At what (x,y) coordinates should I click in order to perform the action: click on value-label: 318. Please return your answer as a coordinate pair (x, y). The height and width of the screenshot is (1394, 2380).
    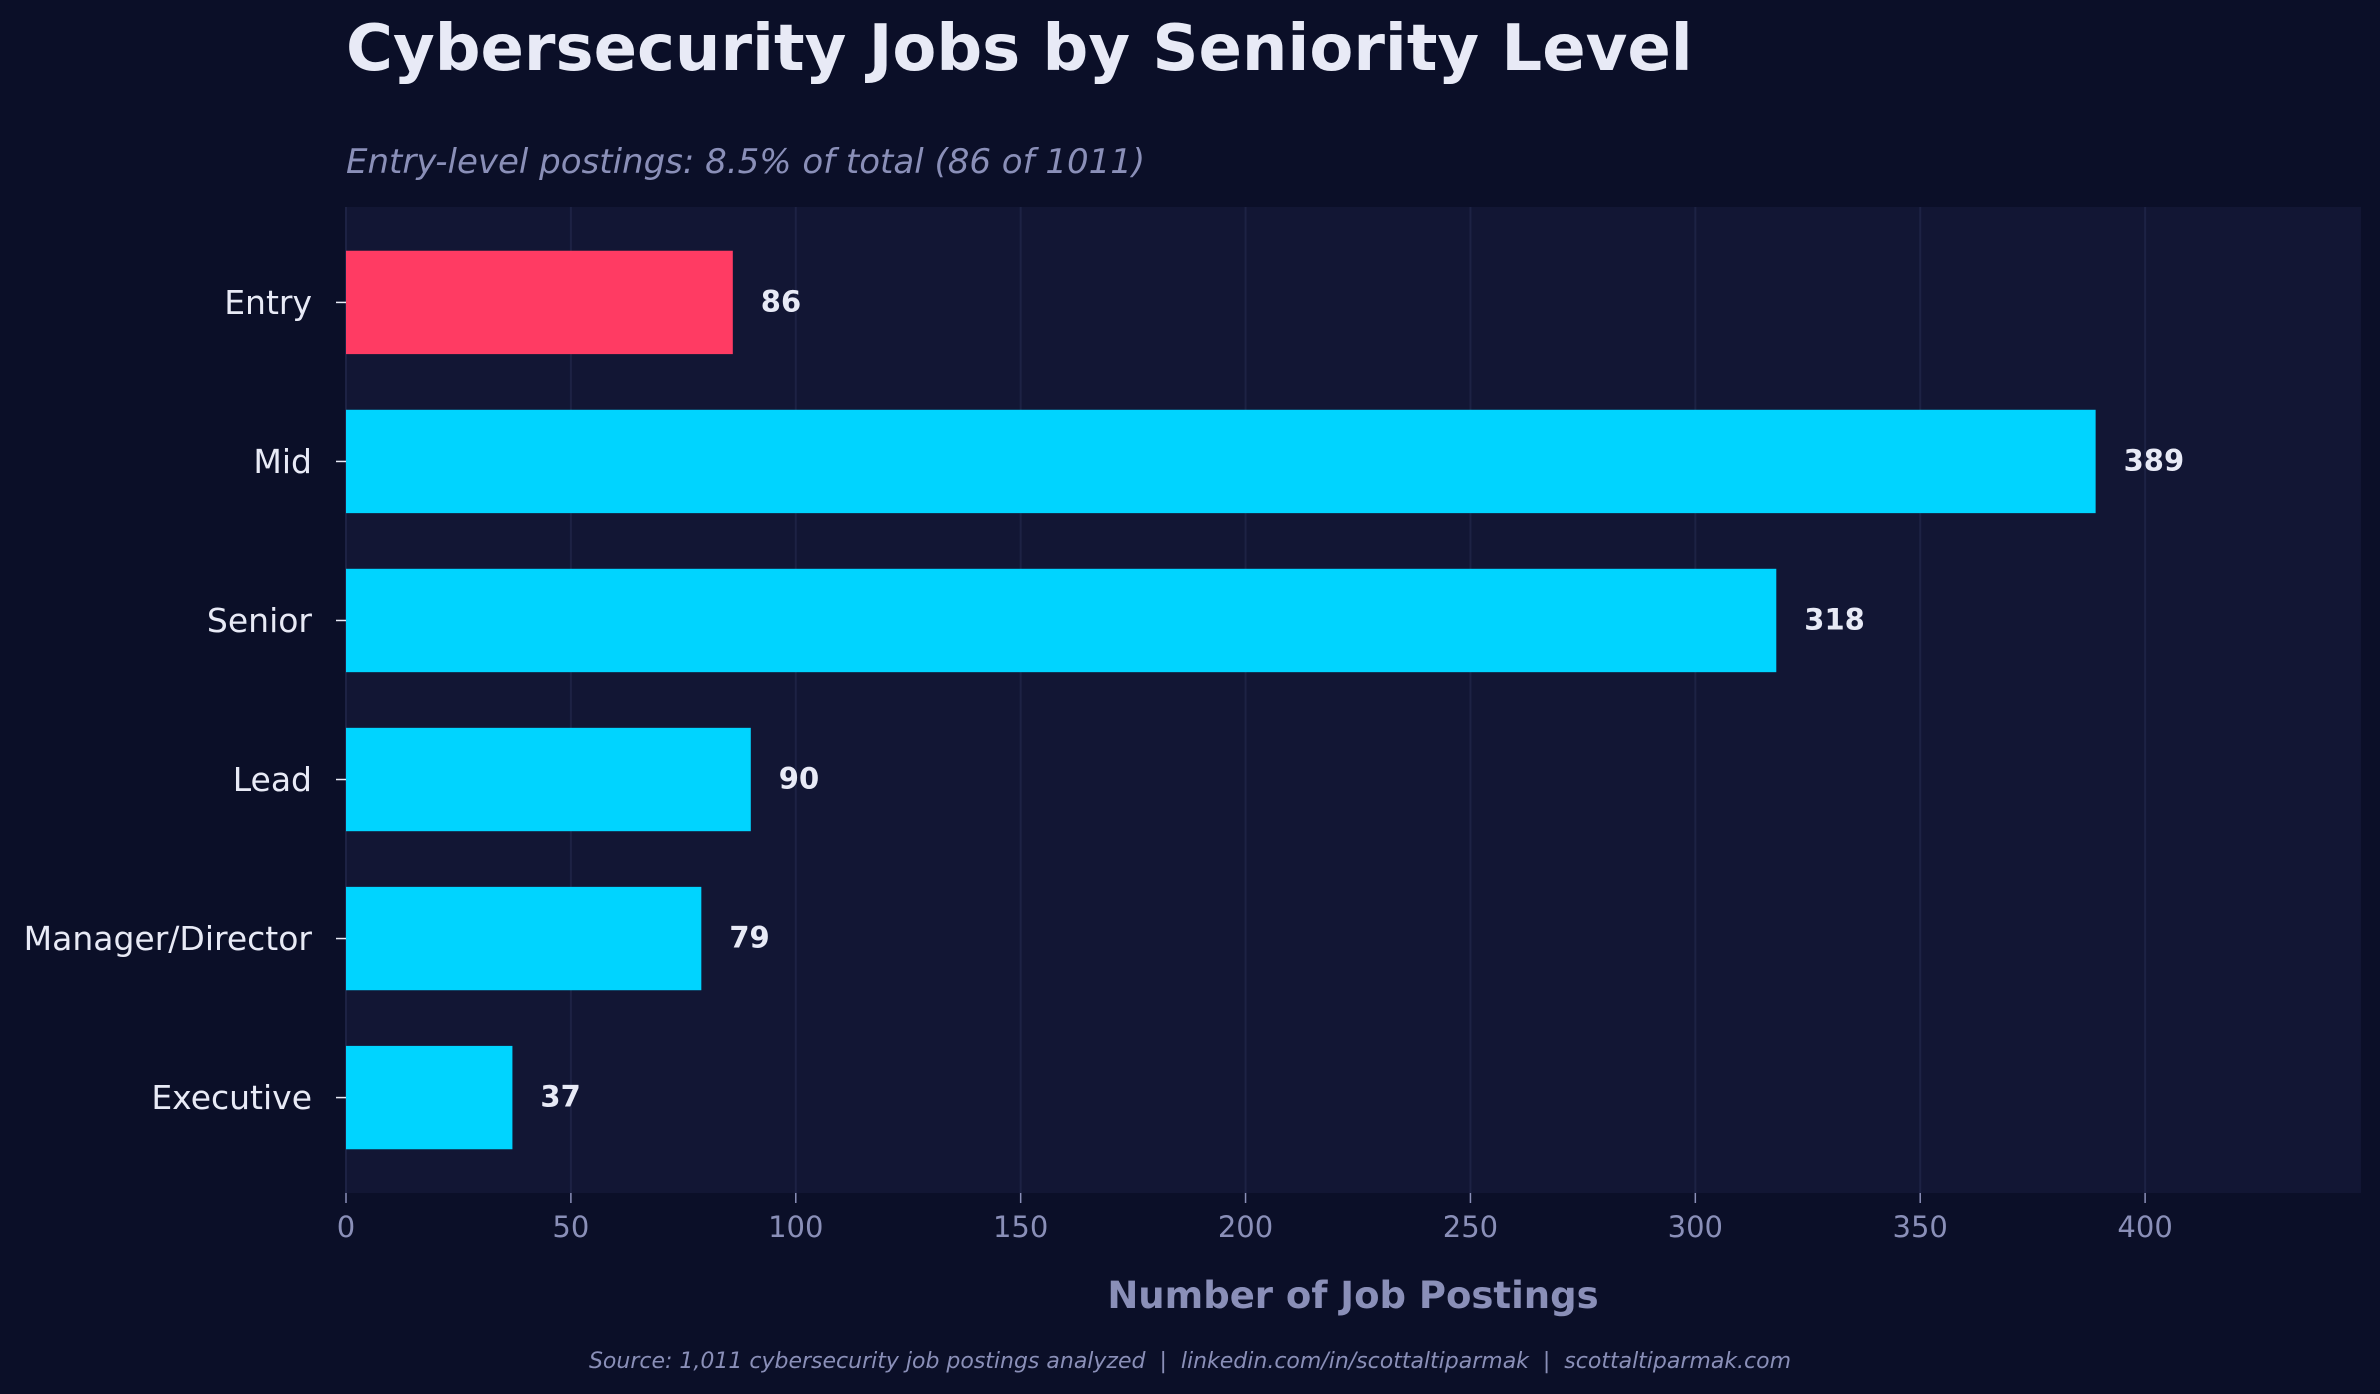
    Looking at the image, I should click on (1834, 619).